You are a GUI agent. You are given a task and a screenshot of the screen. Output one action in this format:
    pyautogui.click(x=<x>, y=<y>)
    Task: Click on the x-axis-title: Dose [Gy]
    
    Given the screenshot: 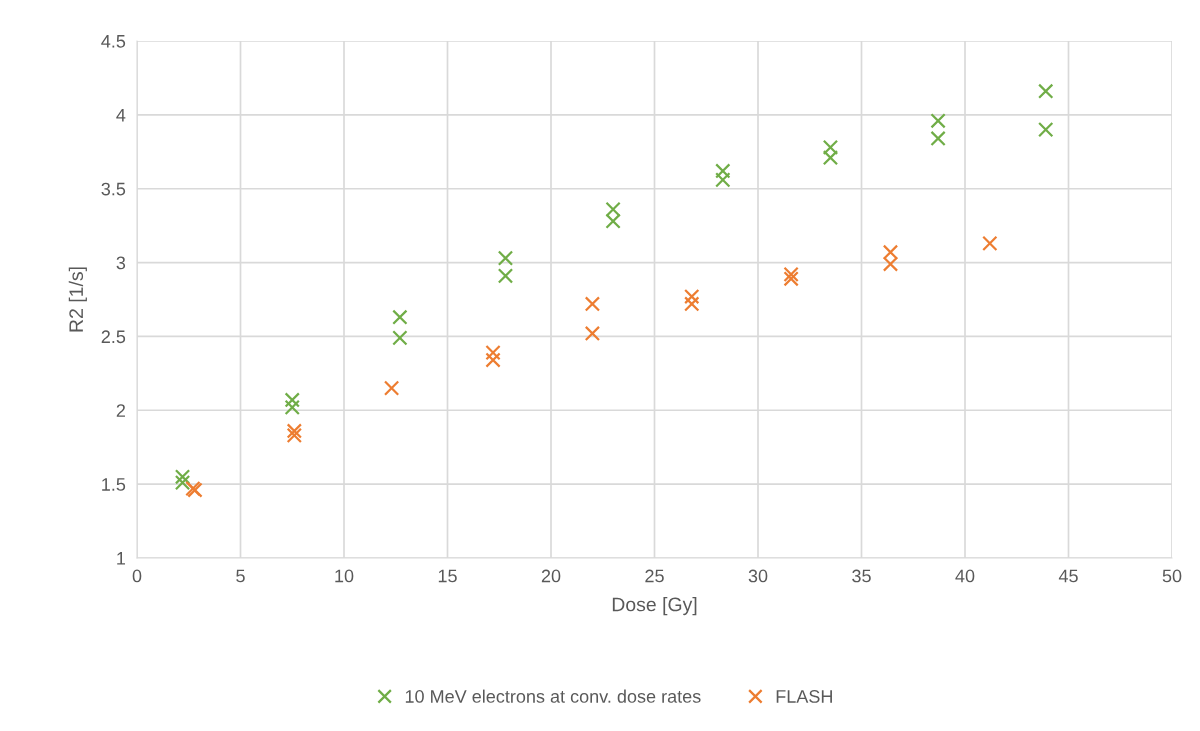 What is the action you would take?
    pyautogui.click(x=654, y=606)
    